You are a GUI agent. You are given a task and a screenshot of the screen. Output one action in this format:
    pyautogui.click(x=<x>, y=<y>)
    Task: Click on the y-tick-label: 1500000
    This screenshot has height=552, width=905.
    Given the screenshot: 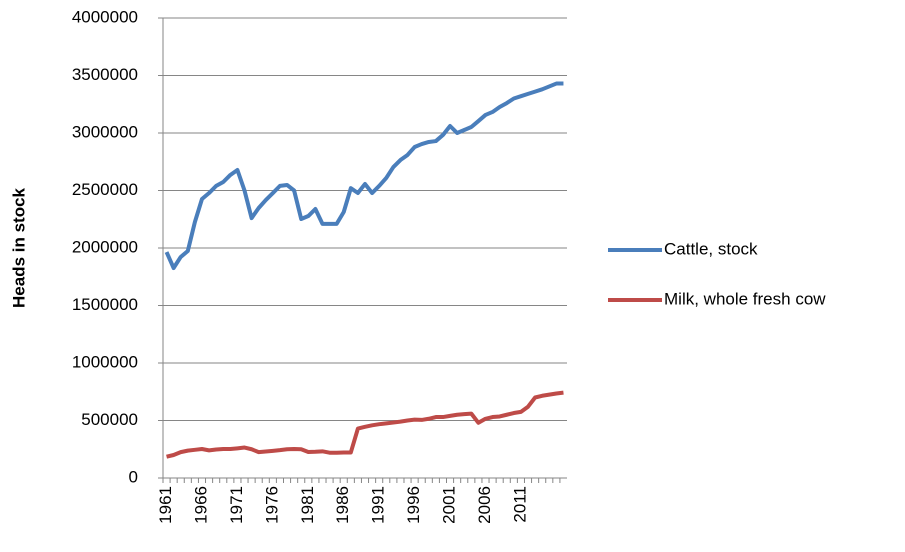 What is the action you would take?
    pyautogui.click(x=105, y=304)
    